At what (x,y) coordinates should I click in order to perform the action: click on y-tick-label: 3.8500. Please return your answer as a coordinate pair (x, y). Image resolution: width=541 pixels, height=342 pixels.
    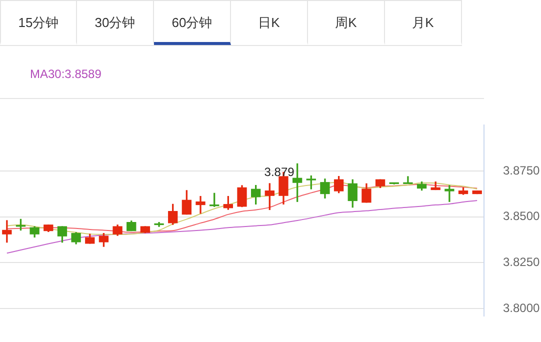
    Looking at the image, I should click on (521, 216).